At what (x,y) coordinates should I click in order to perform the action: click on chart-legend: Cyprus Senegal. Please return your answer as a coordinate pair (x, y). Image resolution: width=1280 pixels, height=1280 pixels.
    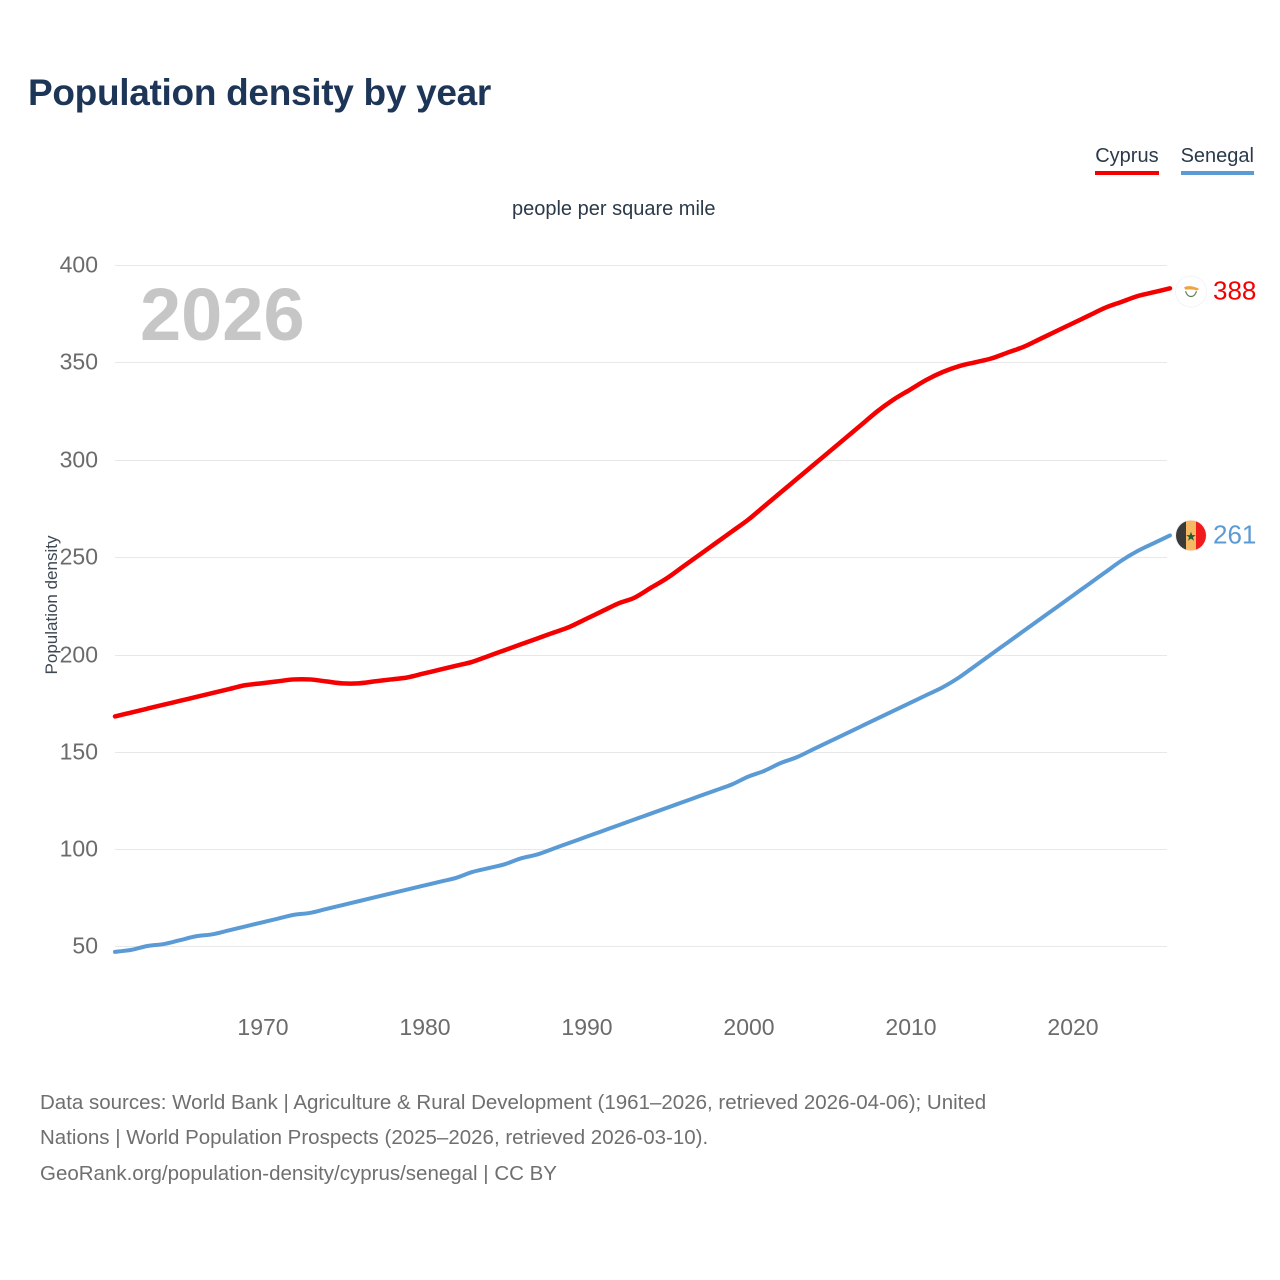
    Looking at the image, I should click on (1174, 160).